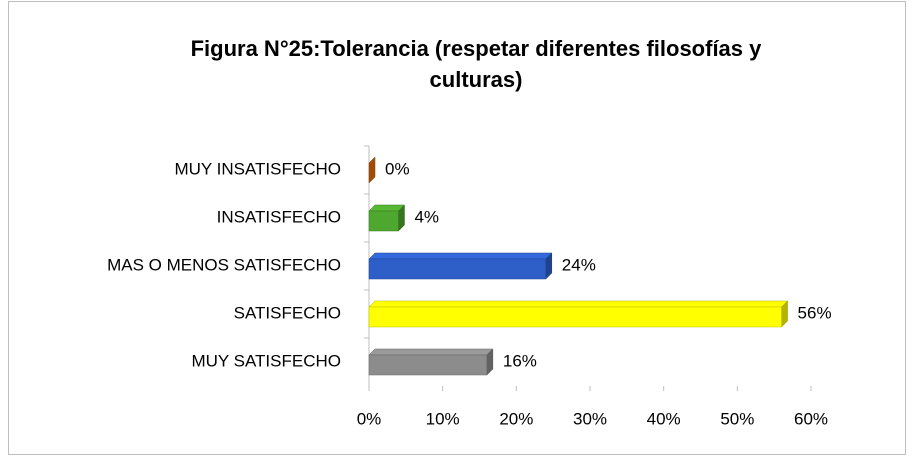 Image resolution: width=912 pixels, height=457 pixels. Describe the element at coordinates (516, 418) in the screenshot. I see `x-tick-label: 20%` at that location.